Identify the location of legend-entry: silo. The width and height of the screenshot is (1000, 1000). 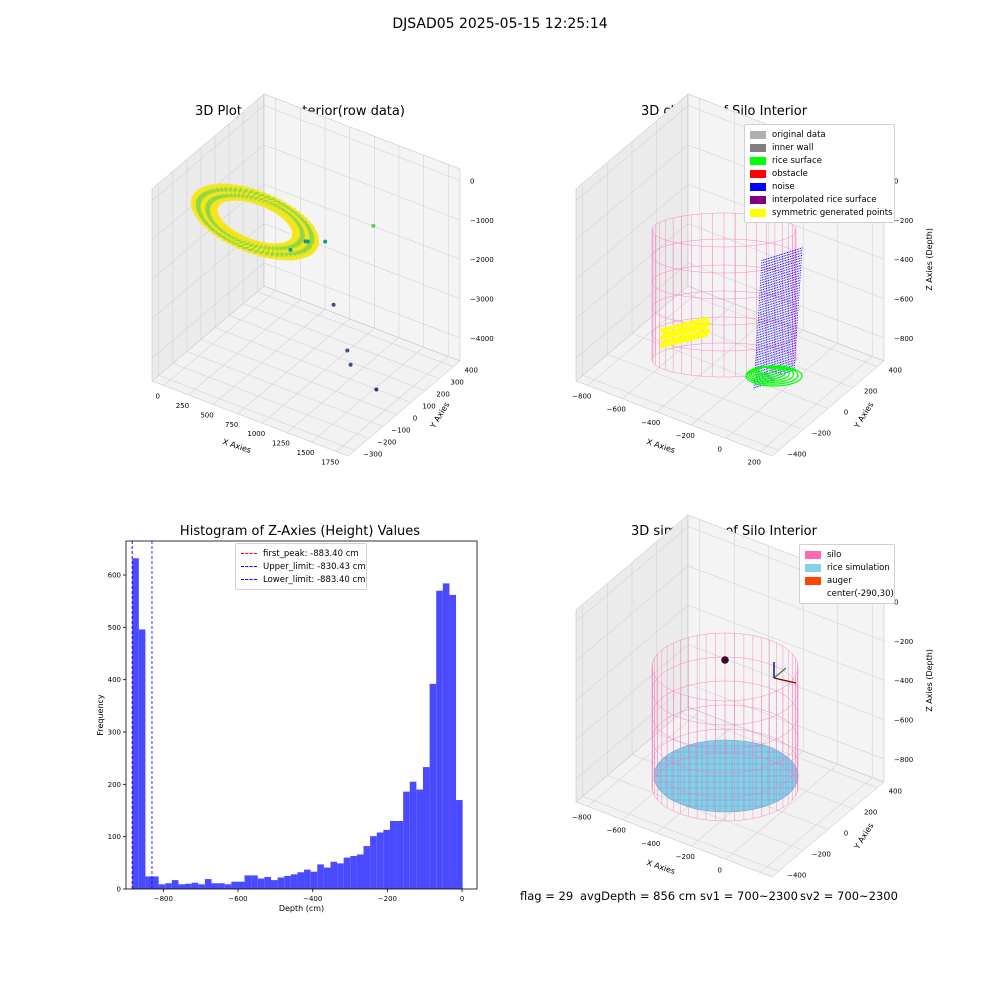
(847, 554).